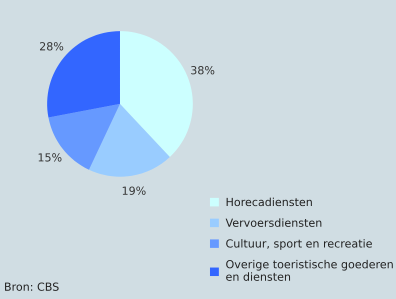 The width and height of the screenshot is (396, 299). I want to click on legend-label: Vervoersdiensten, so click(274, 222).